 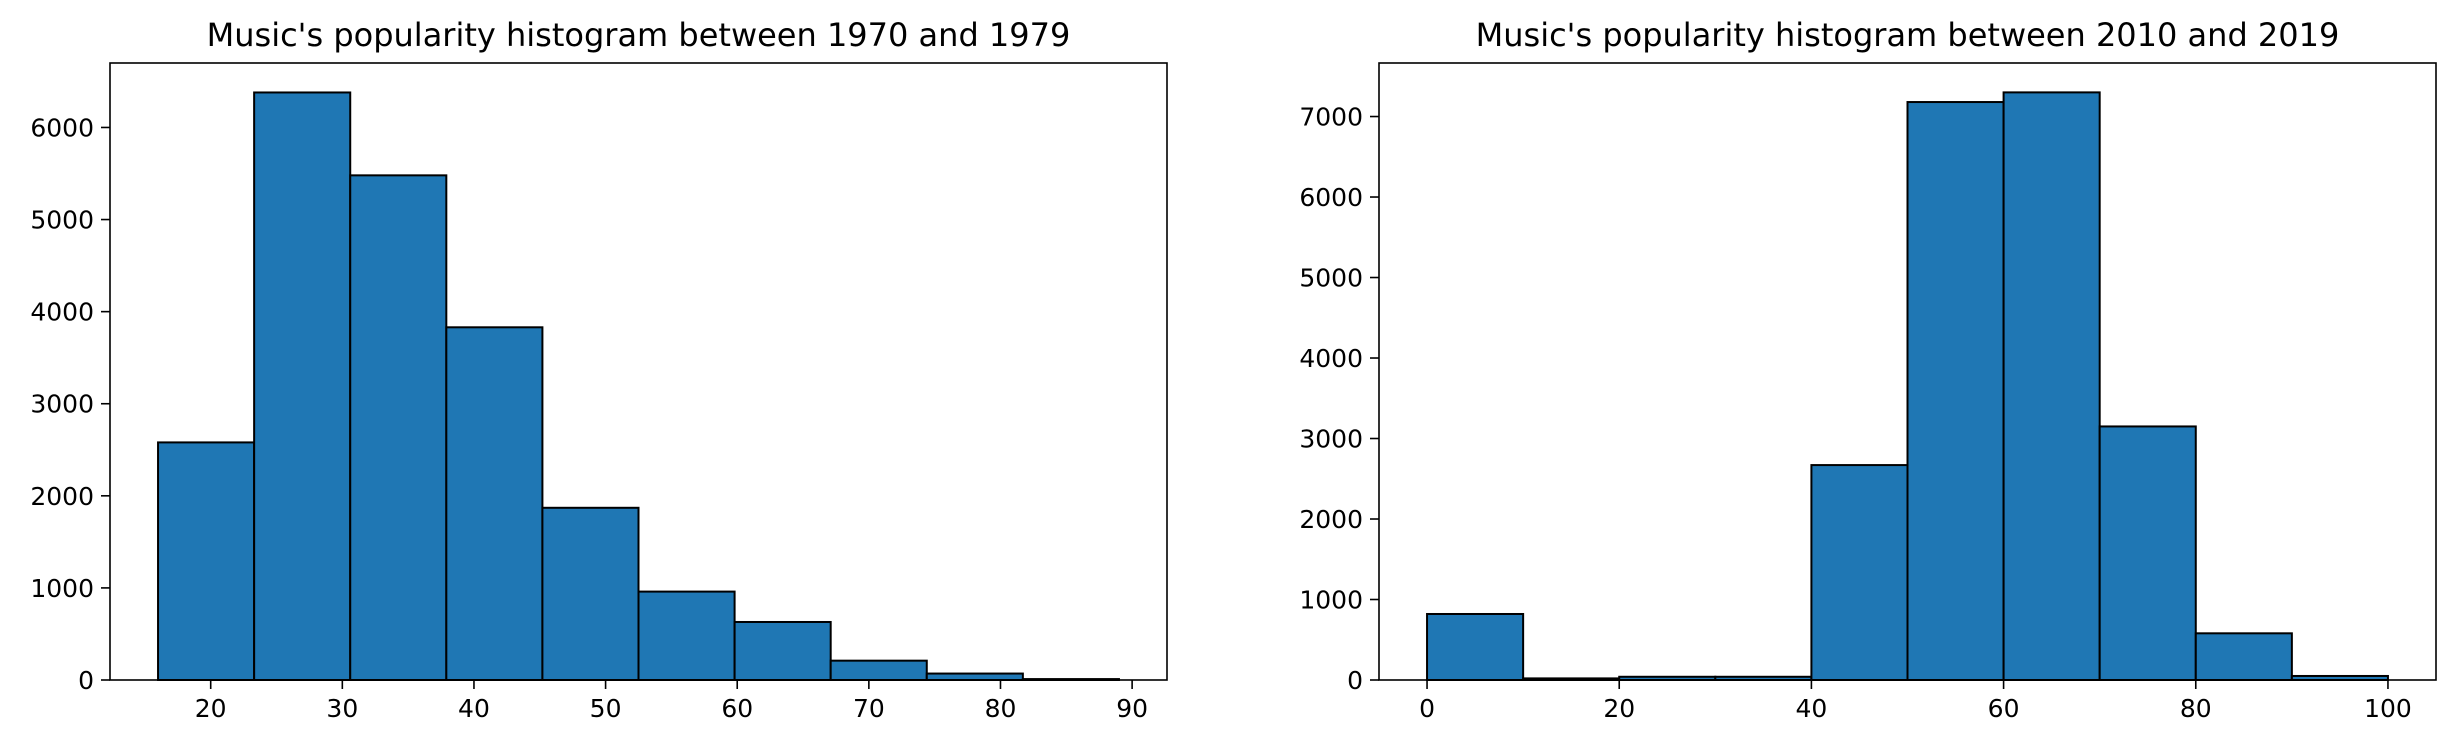 What do you see at coordinates (671, 701) in the screenshot?
I see `x-axis-ticks: 20 30 40 50 60 70 80 90` at bounding box center [671, 701].